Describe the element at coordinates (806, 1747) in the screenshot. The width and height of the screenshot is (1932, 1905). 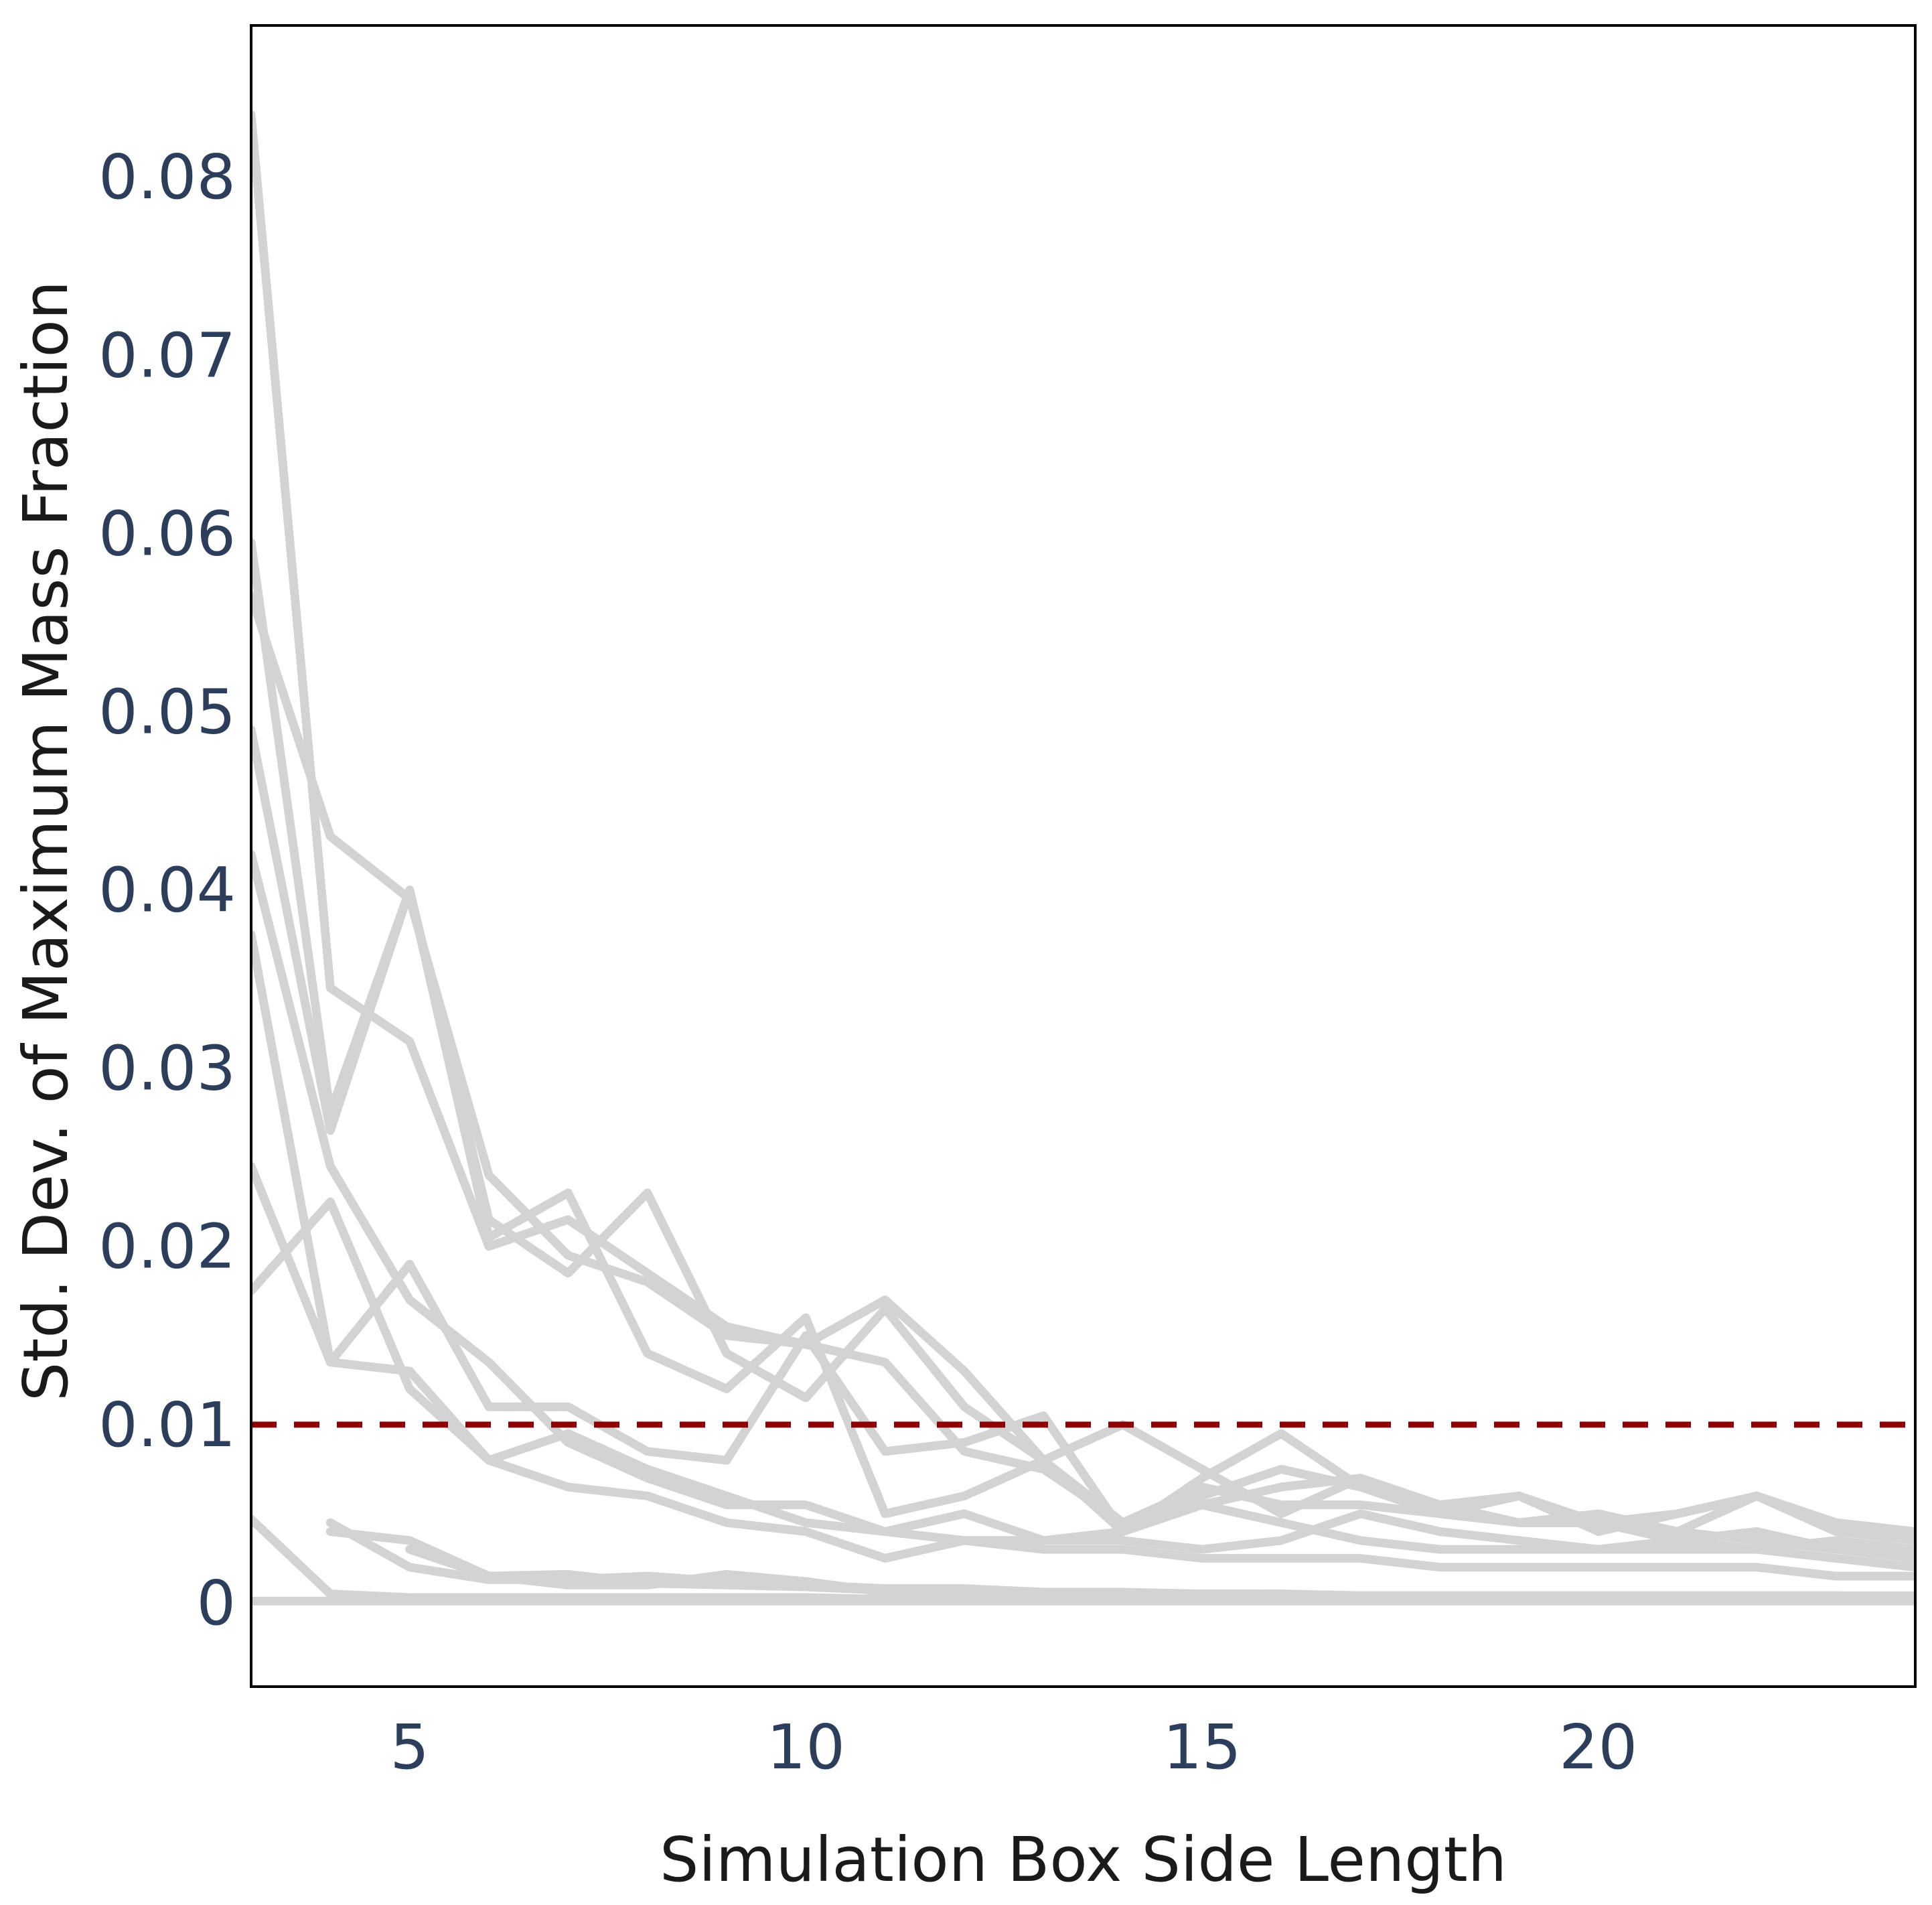
I see `x-tick-label: 10` at that location.